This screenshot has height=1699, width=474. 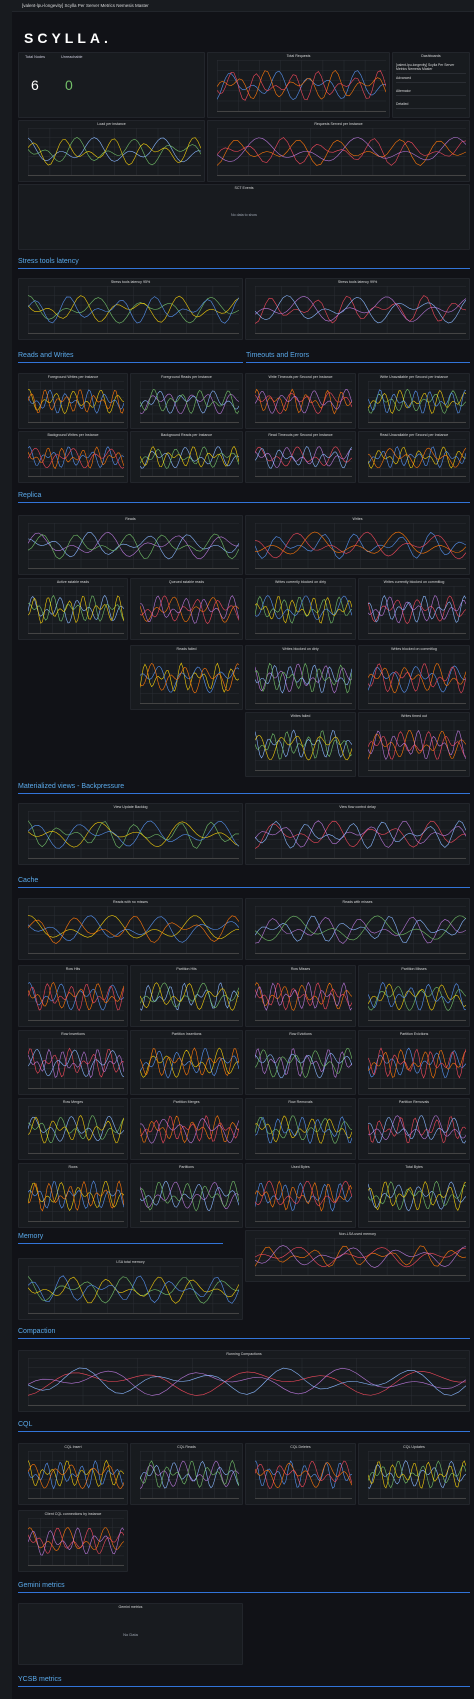 What do you see at coordinates (41, 1585) in the screenshot?
I see `section-header: Gemini metrics` at bounding box center [41, 1585].